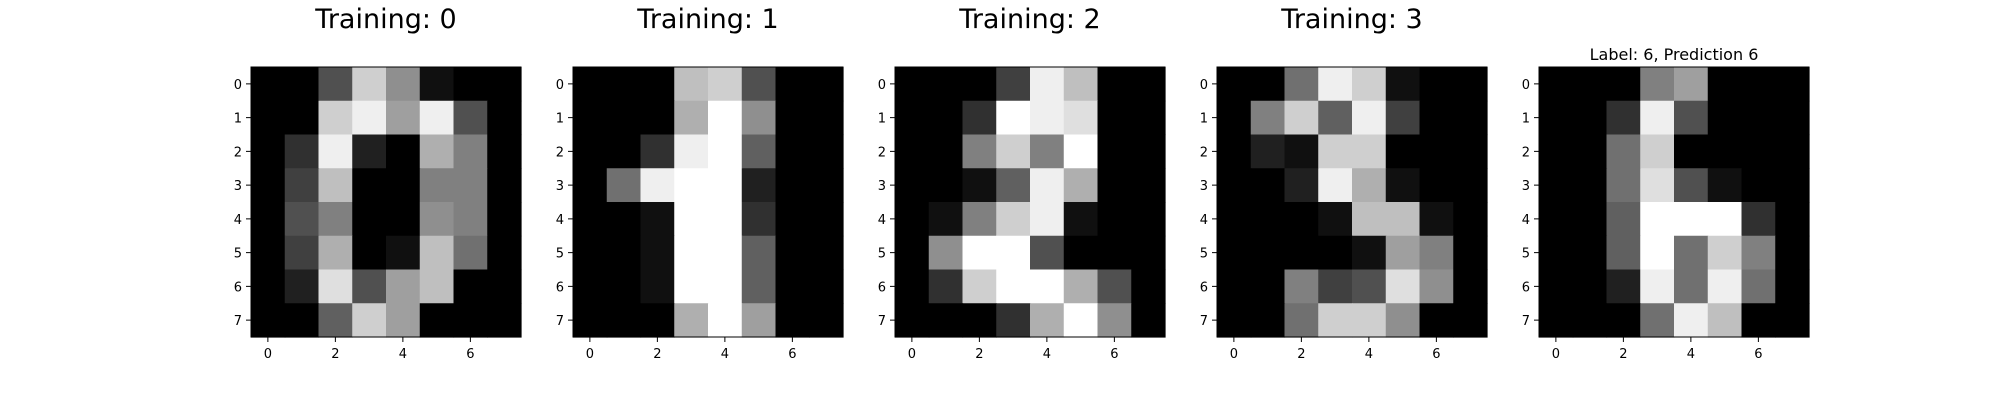 The height and width of the screenshot is (400, 2000). What do you see at coordinates (1674, 202) in the screenshot?
I see `axes-frame` at bounding box center [1674, 202].